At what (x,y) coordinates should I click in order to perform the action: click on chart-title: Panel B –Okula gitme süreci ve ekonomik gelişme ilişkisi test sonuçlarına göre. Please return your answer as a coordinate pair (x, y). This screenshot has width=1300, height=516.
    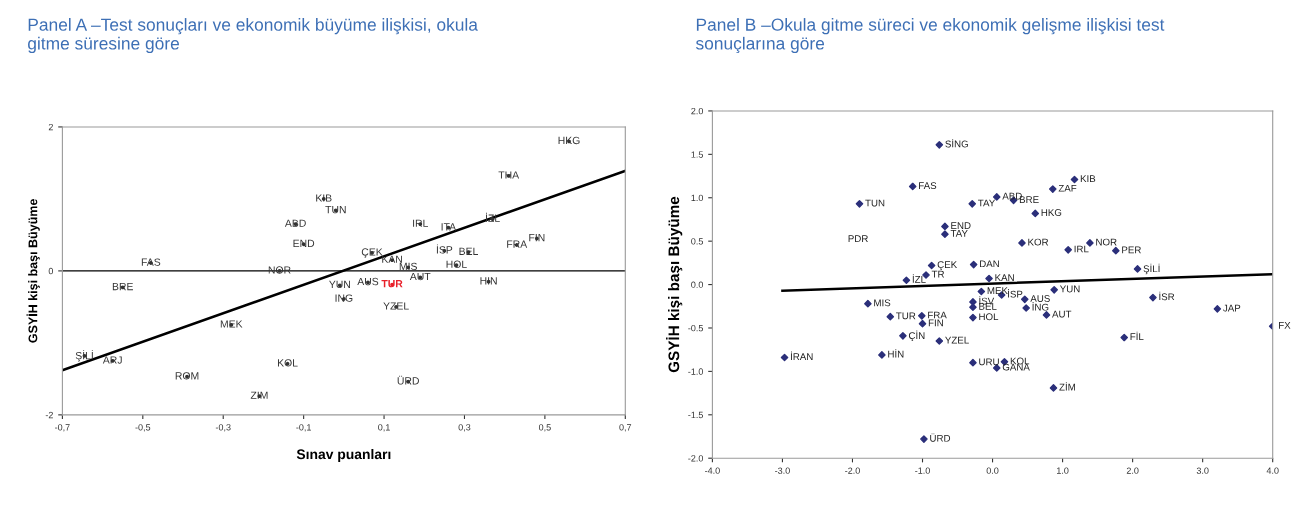
    Looking at the image, I should click on (930, 36).